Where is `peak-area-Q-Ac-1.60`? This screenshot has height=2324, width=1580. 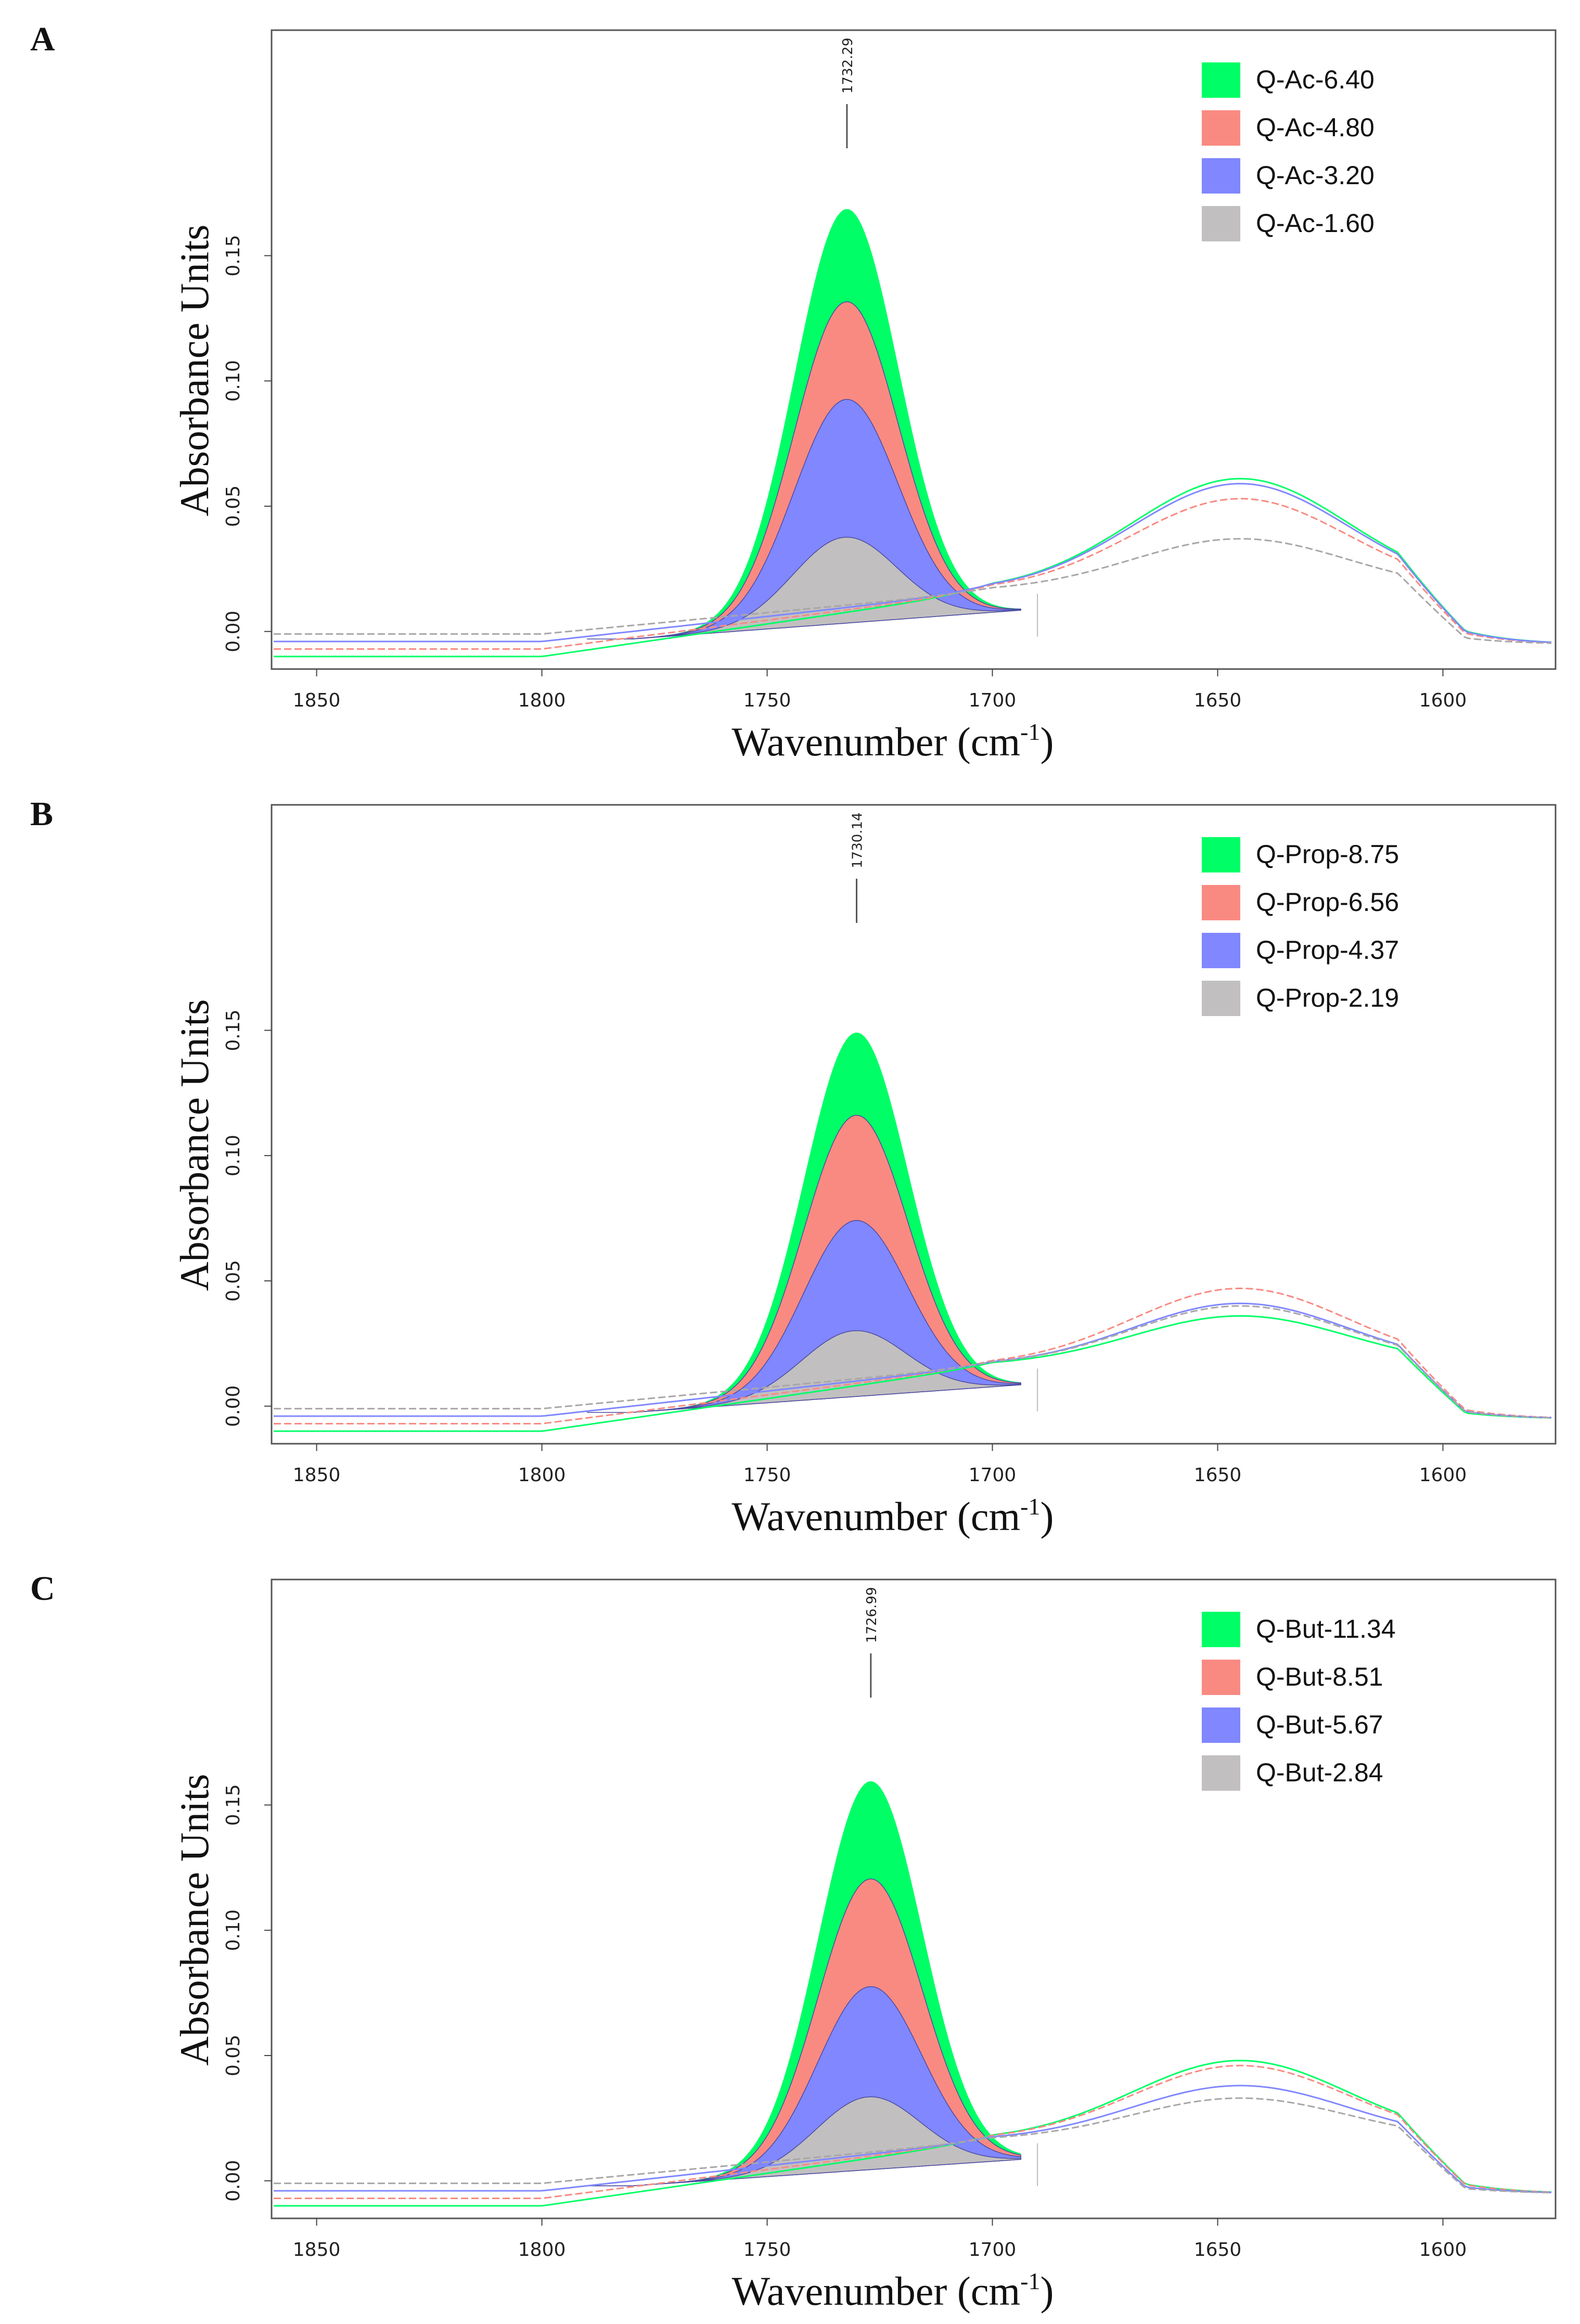 peak-area-Q-Ac-1.60 is located at coordinates (804, 587).